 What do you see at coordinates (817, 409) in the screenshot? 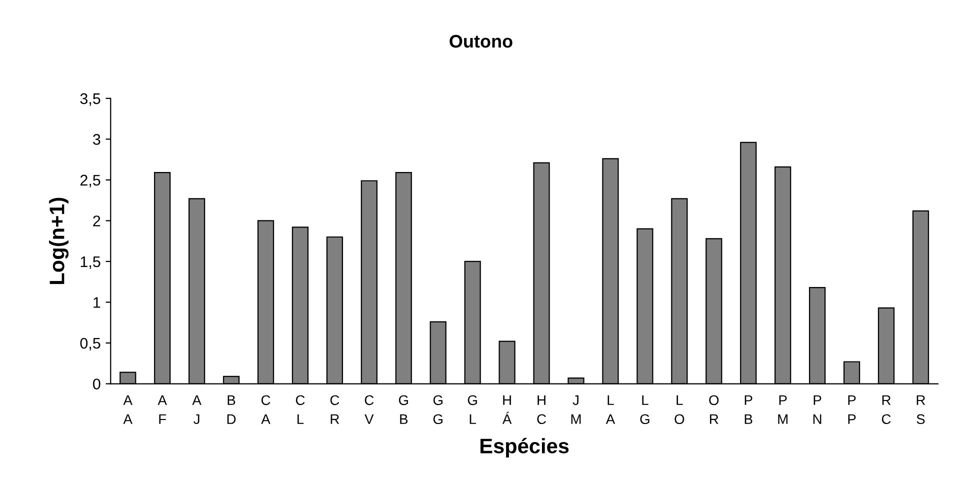
I see `x-tick-label: P N` at bounding box center [817, 409].